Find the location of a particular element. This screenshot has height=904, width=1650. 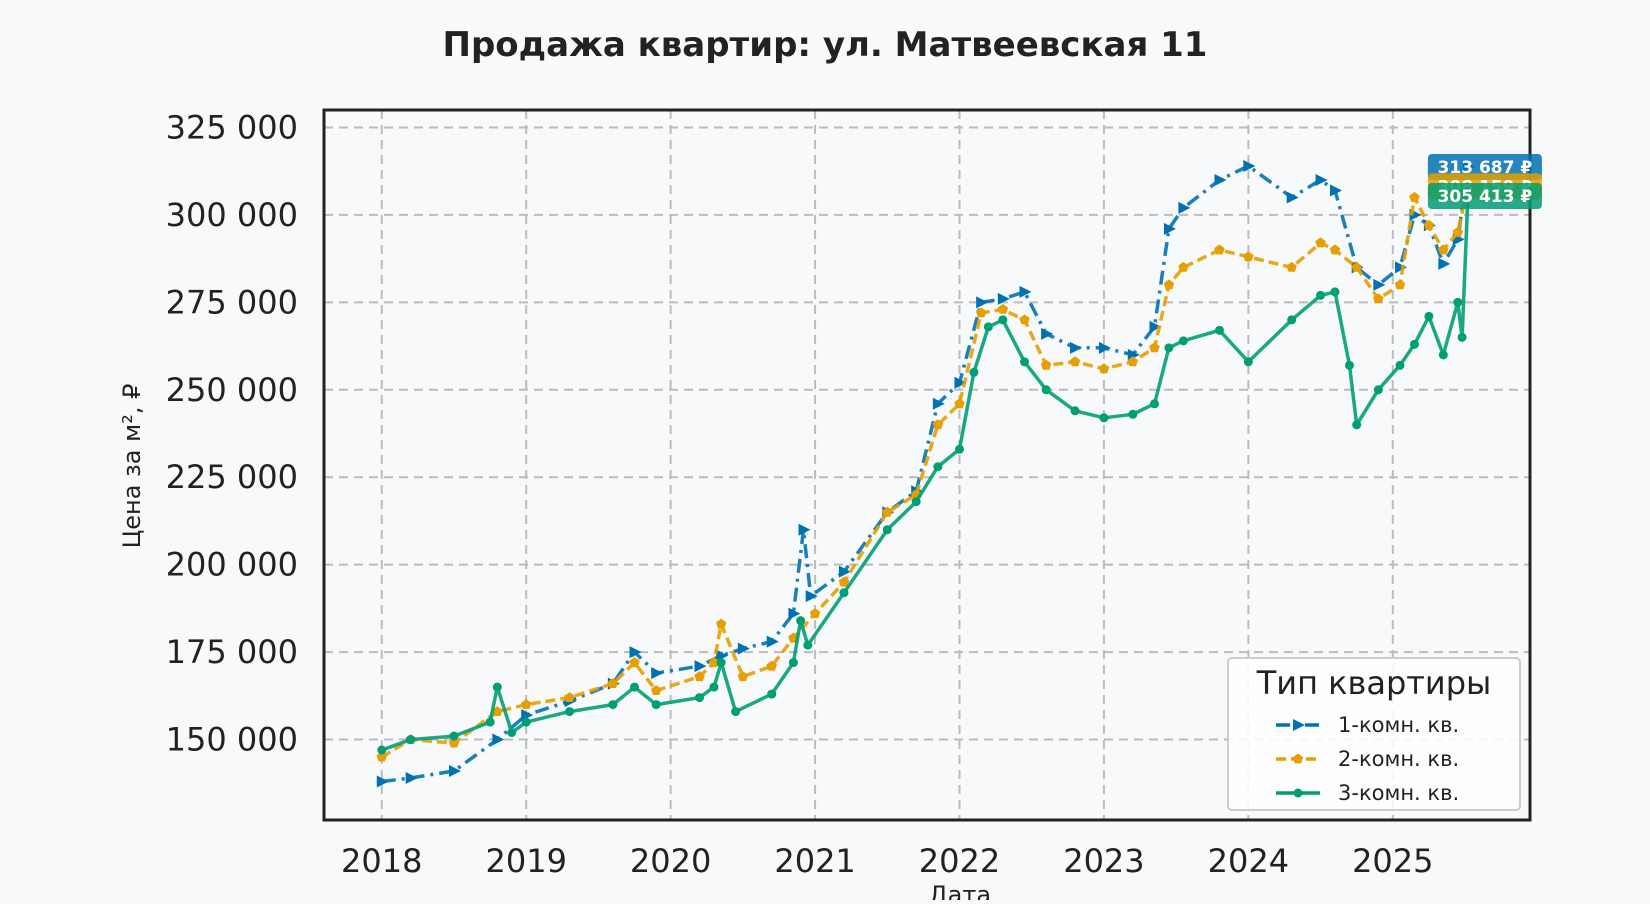

legend-label: 2-комн. кв. is located at coordinates (1398, 759).